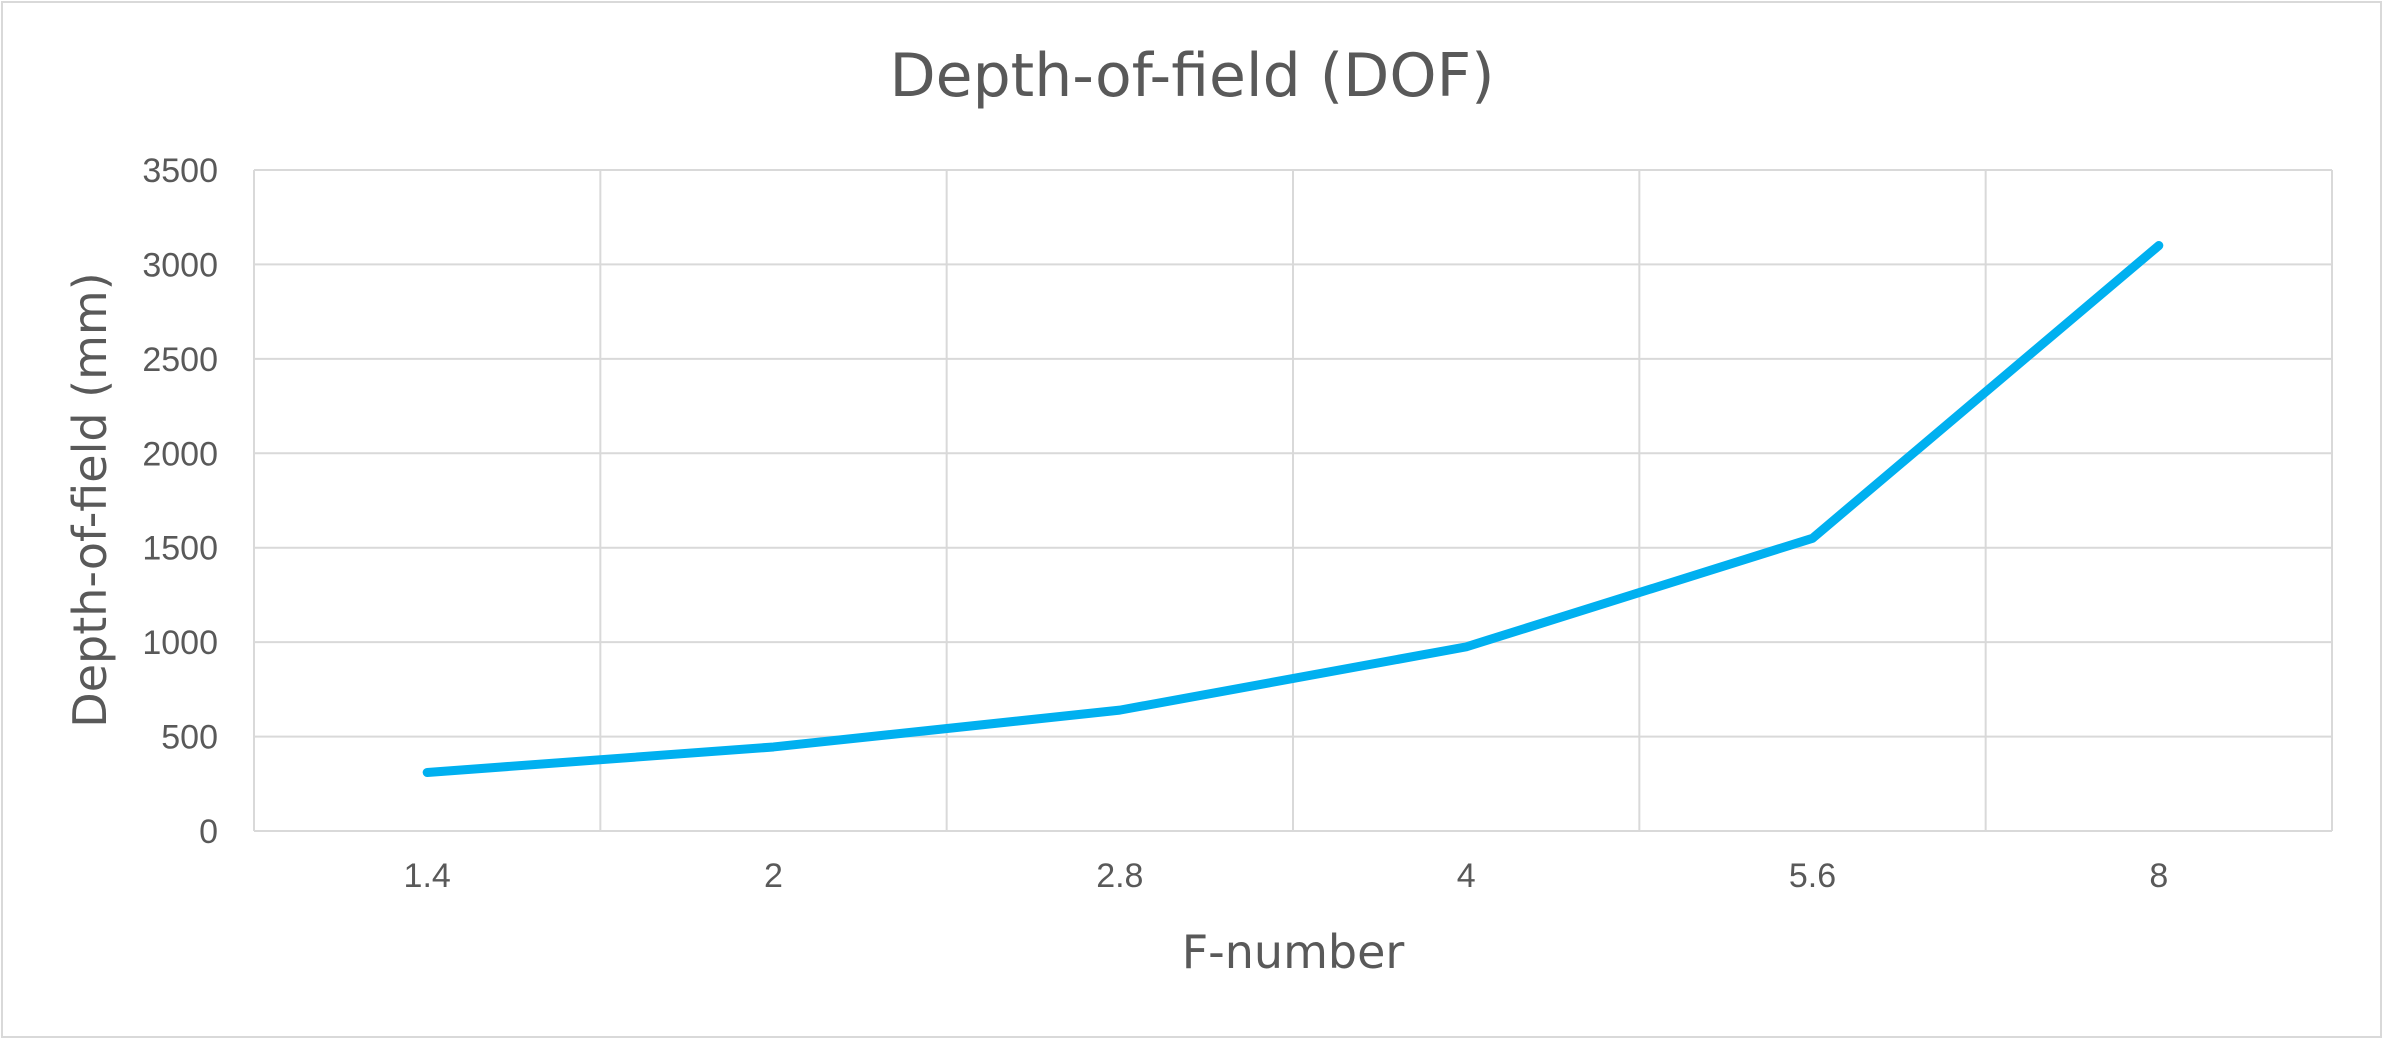 This screenshot has width=2385, height=1041. Describe the element at coordinates (180, 265) in the screenshot. I see `y-tick-label: 3000` at that location.